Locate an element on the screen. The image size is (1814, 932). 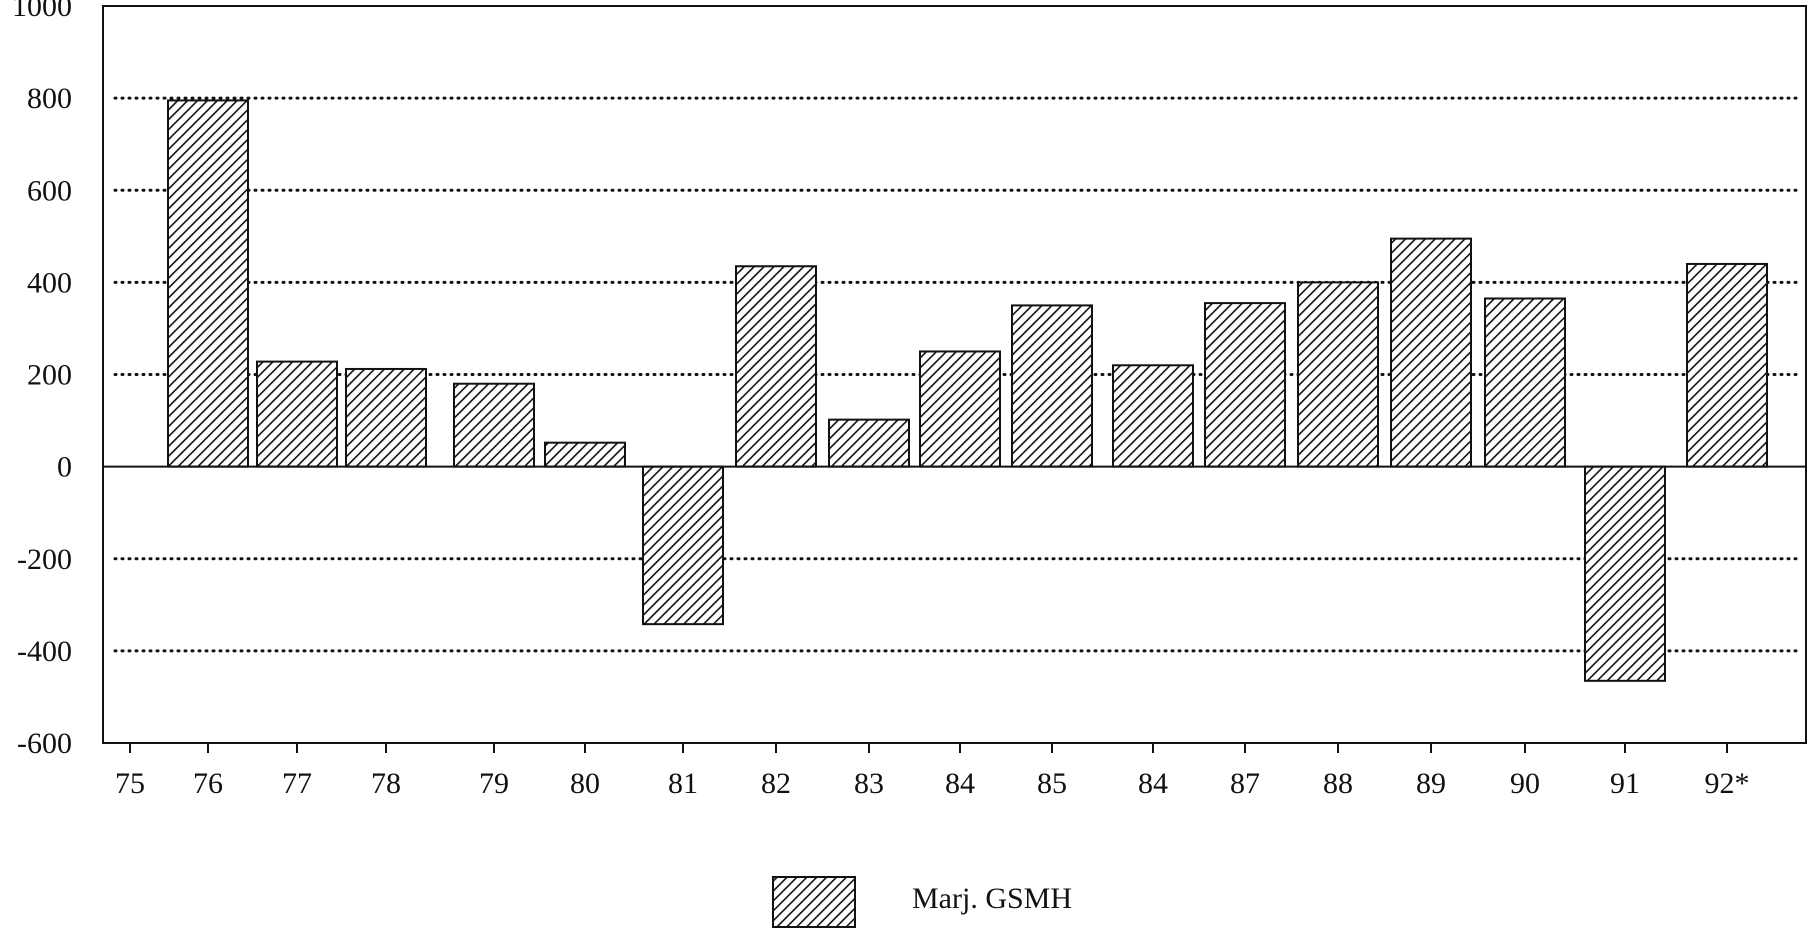
x-tick-label-9: 84 is located at coordinates (960, 783).